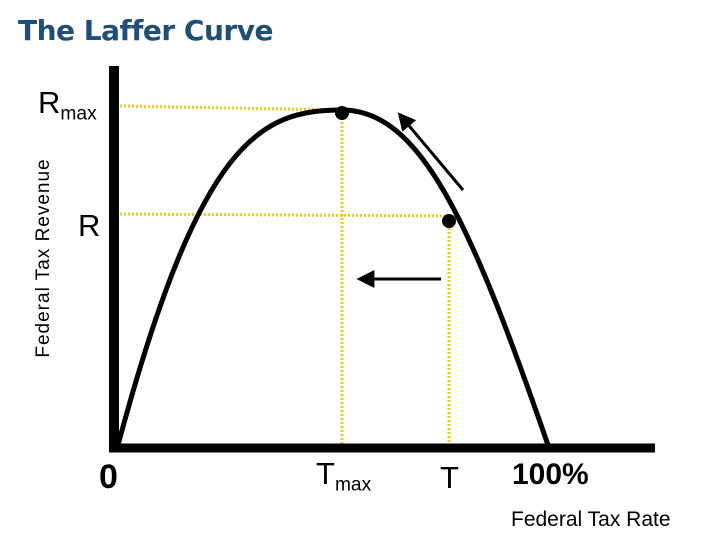  What do you see at coordinates (67, 105) in the screenshot?
I see `rmax-label: Rmax` at bounding box center [67, 105].